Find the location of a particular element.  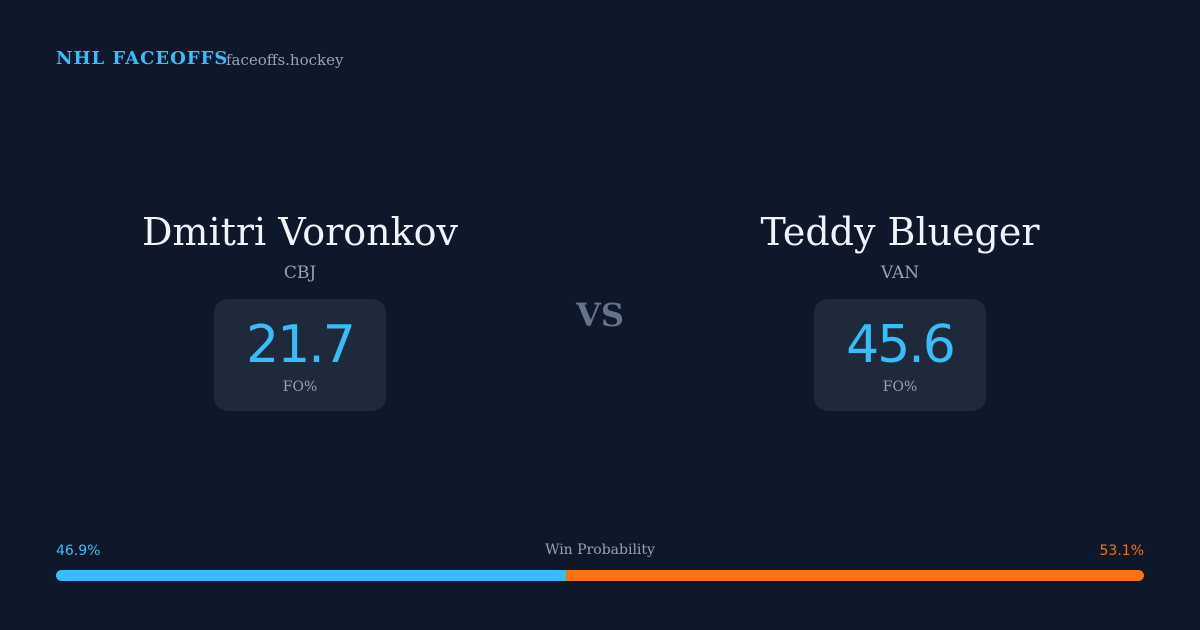

stat-box: 21.7 FO% is located at coordinates (300, 355).